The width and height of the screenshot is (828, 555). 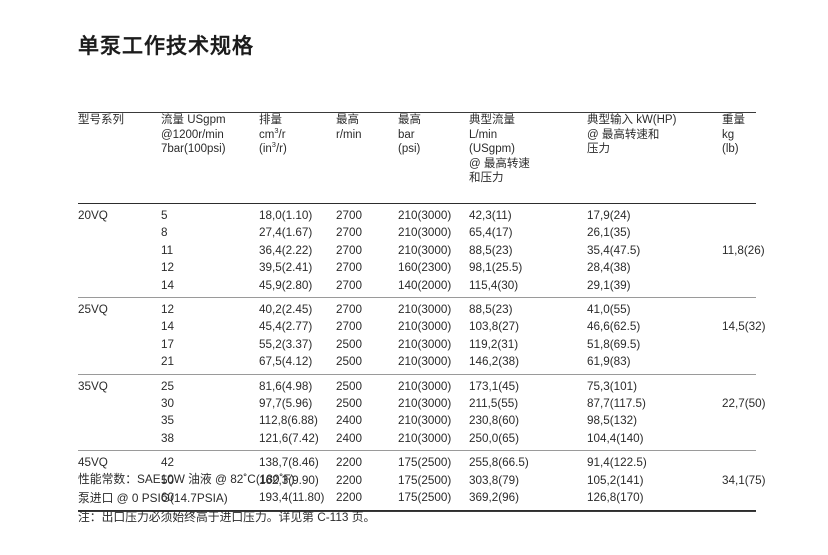 I want to click on header-cell-typical-flow: 典型流量 L/min (USgpm) @ 最高转速 和压力, so click(x=528, y=149).